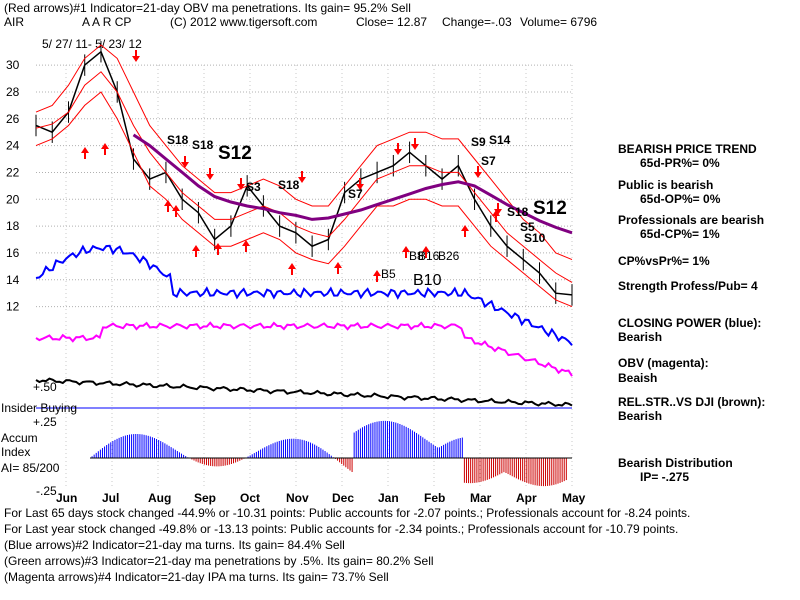 The width and height of the screenshot is (800, 600). I want to click on y-tick-label: 30, so click(13, 65).